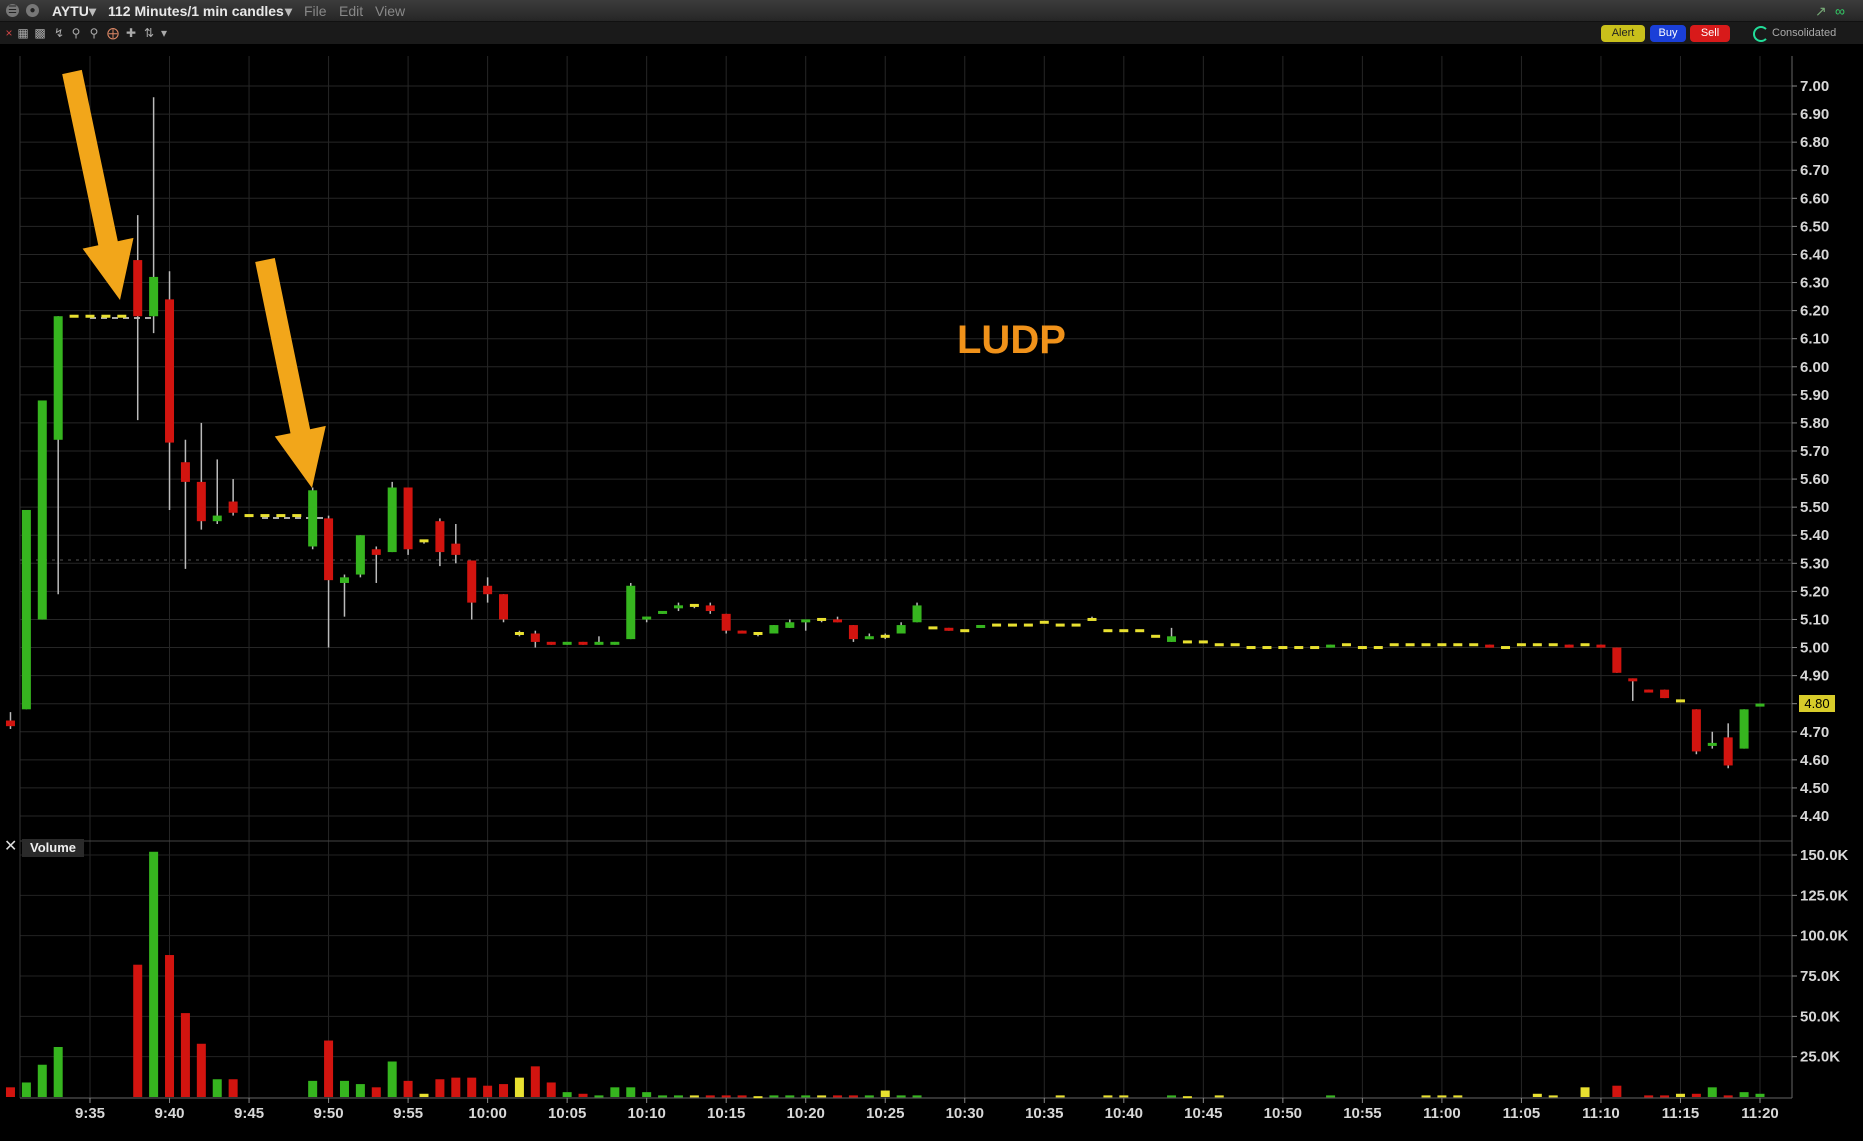  What do you see at coordinates (965, 1113) in the screenshot?
I see `time-tick-label: 10:30` at bounding box center [965, 1113].